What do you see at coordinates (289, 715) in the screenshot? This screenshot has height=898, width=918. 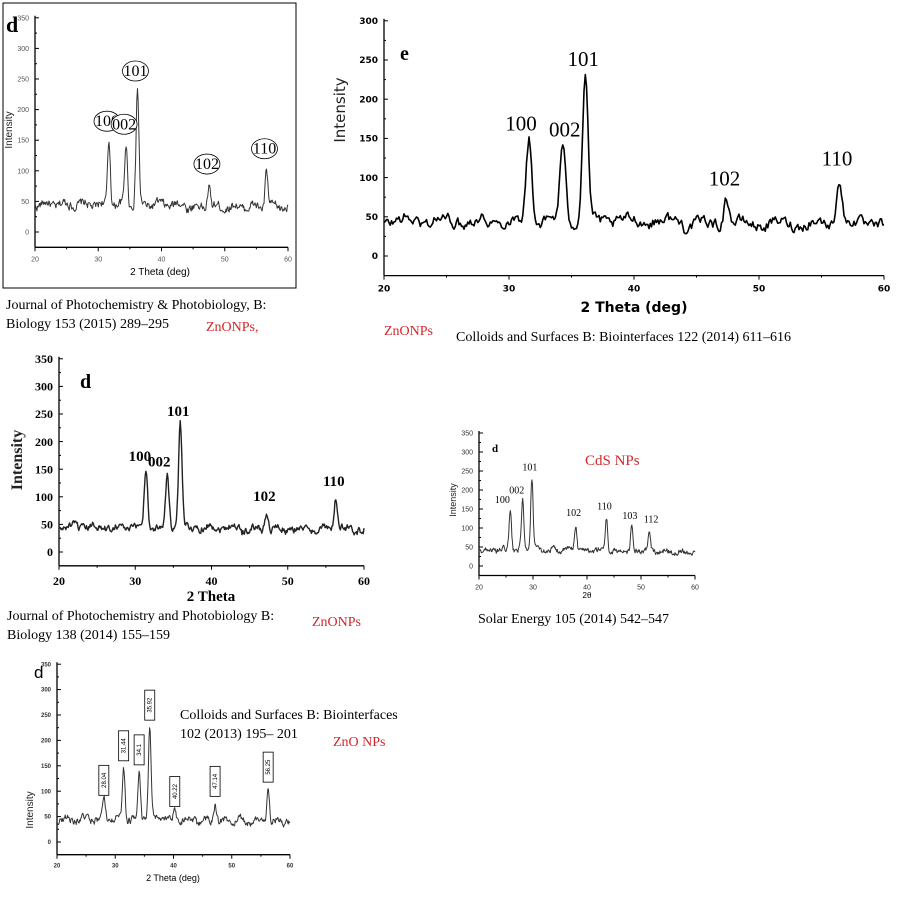 I see `caption-line: Colloids and Surfaces B: Biointerfaces` at bounding box center [289, 715].